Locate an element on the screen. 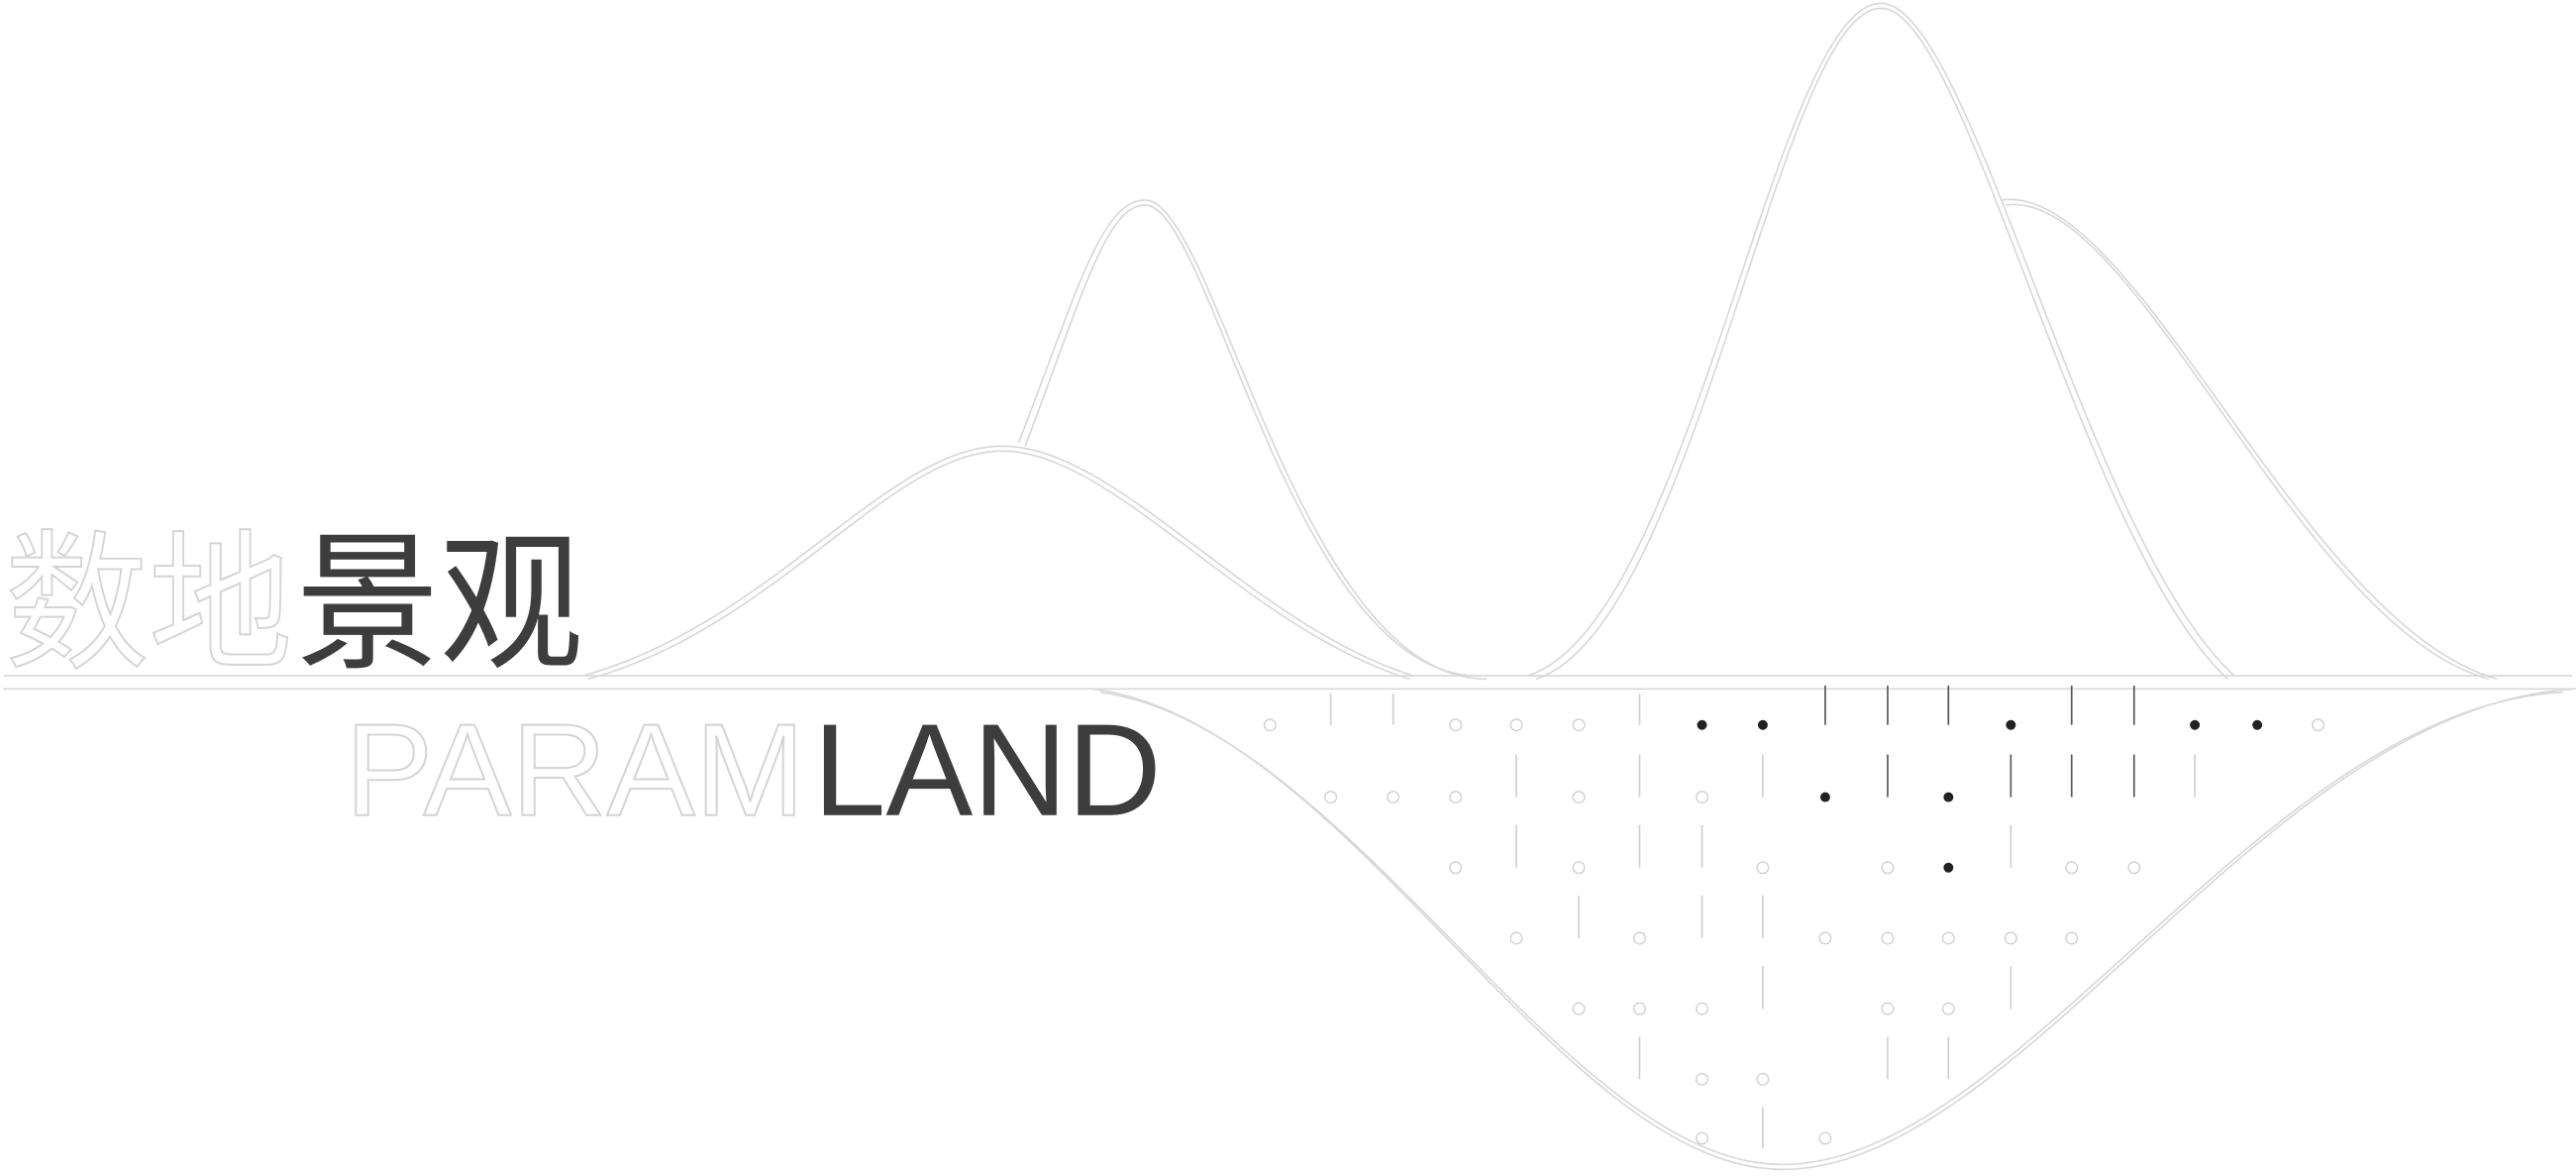 The height and width of the screenshot is (1176, 2576). title-cn-dark: 景观 is located at coordinates (439, 604).